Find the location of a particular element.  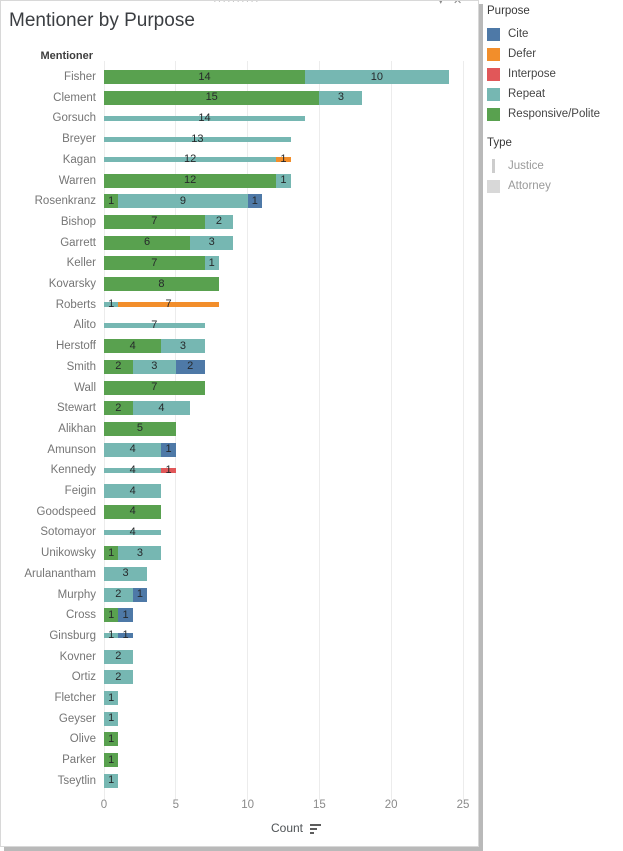

mentioner-label: Fletcher is located at coordinates (75, 698).